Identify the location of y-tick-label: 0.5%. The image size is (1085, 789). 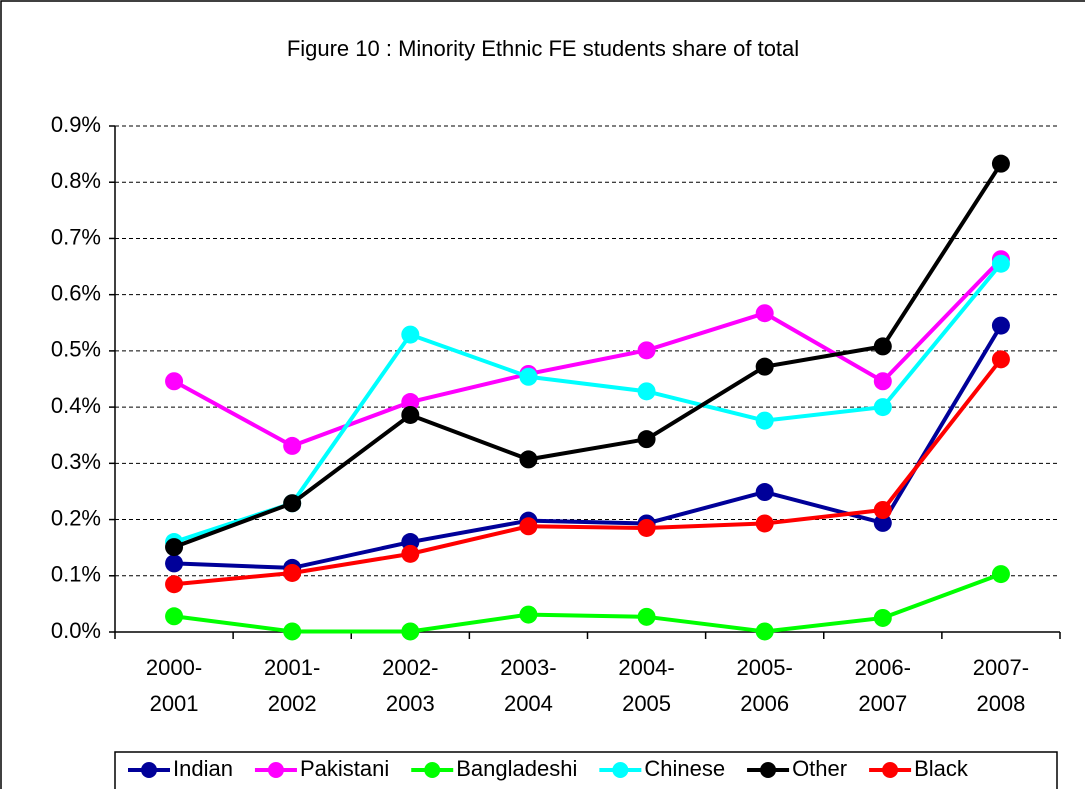
(76, 349).